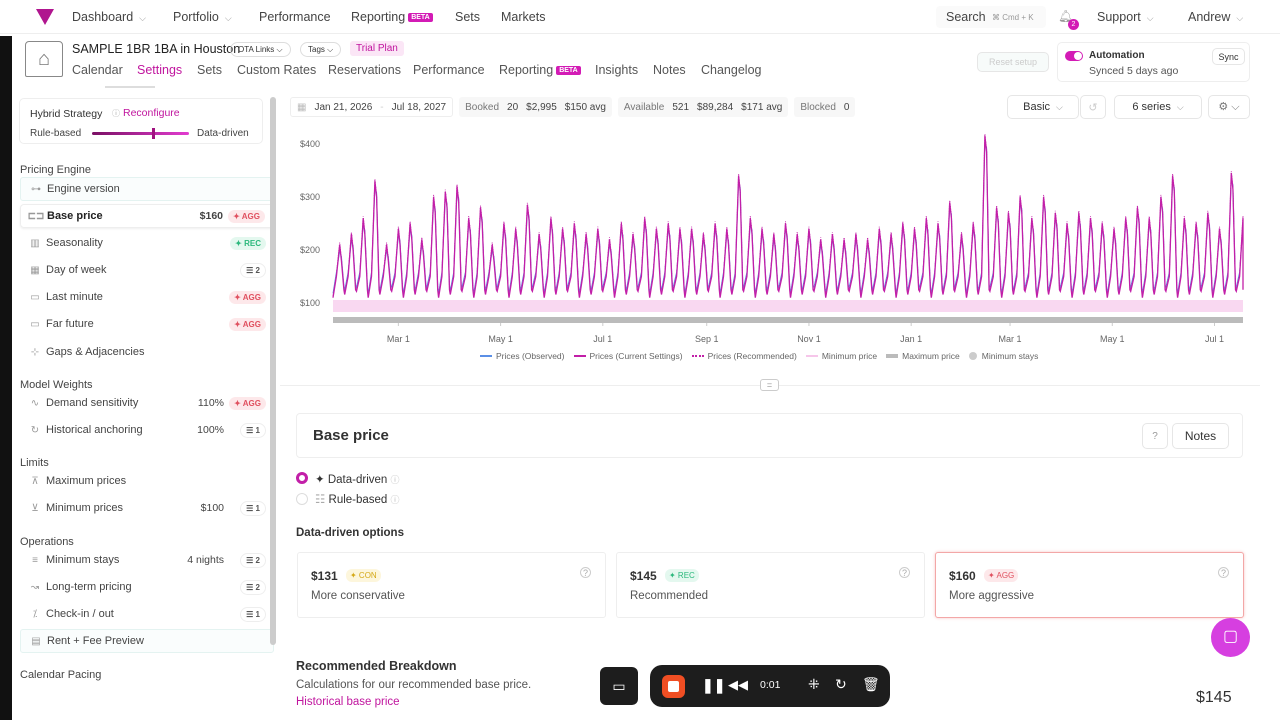  Describe the element at coordinates (673, 686) in the screenshot. I see `stop-button` at that location.